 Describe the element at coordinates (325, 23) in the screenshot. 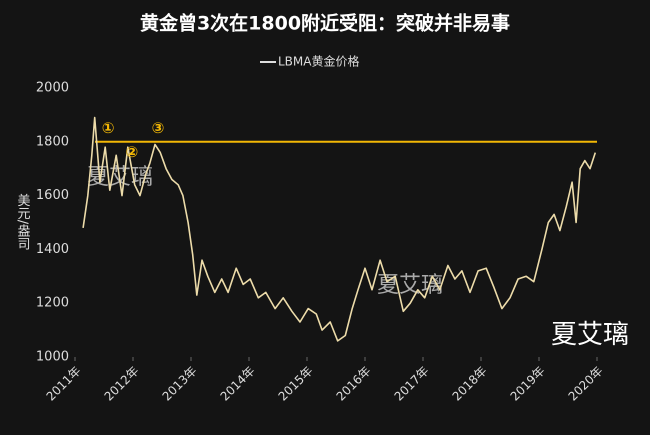

I see `chart-title: 黄金曾3次在1800附近受阻：突破并非易事` at that location.